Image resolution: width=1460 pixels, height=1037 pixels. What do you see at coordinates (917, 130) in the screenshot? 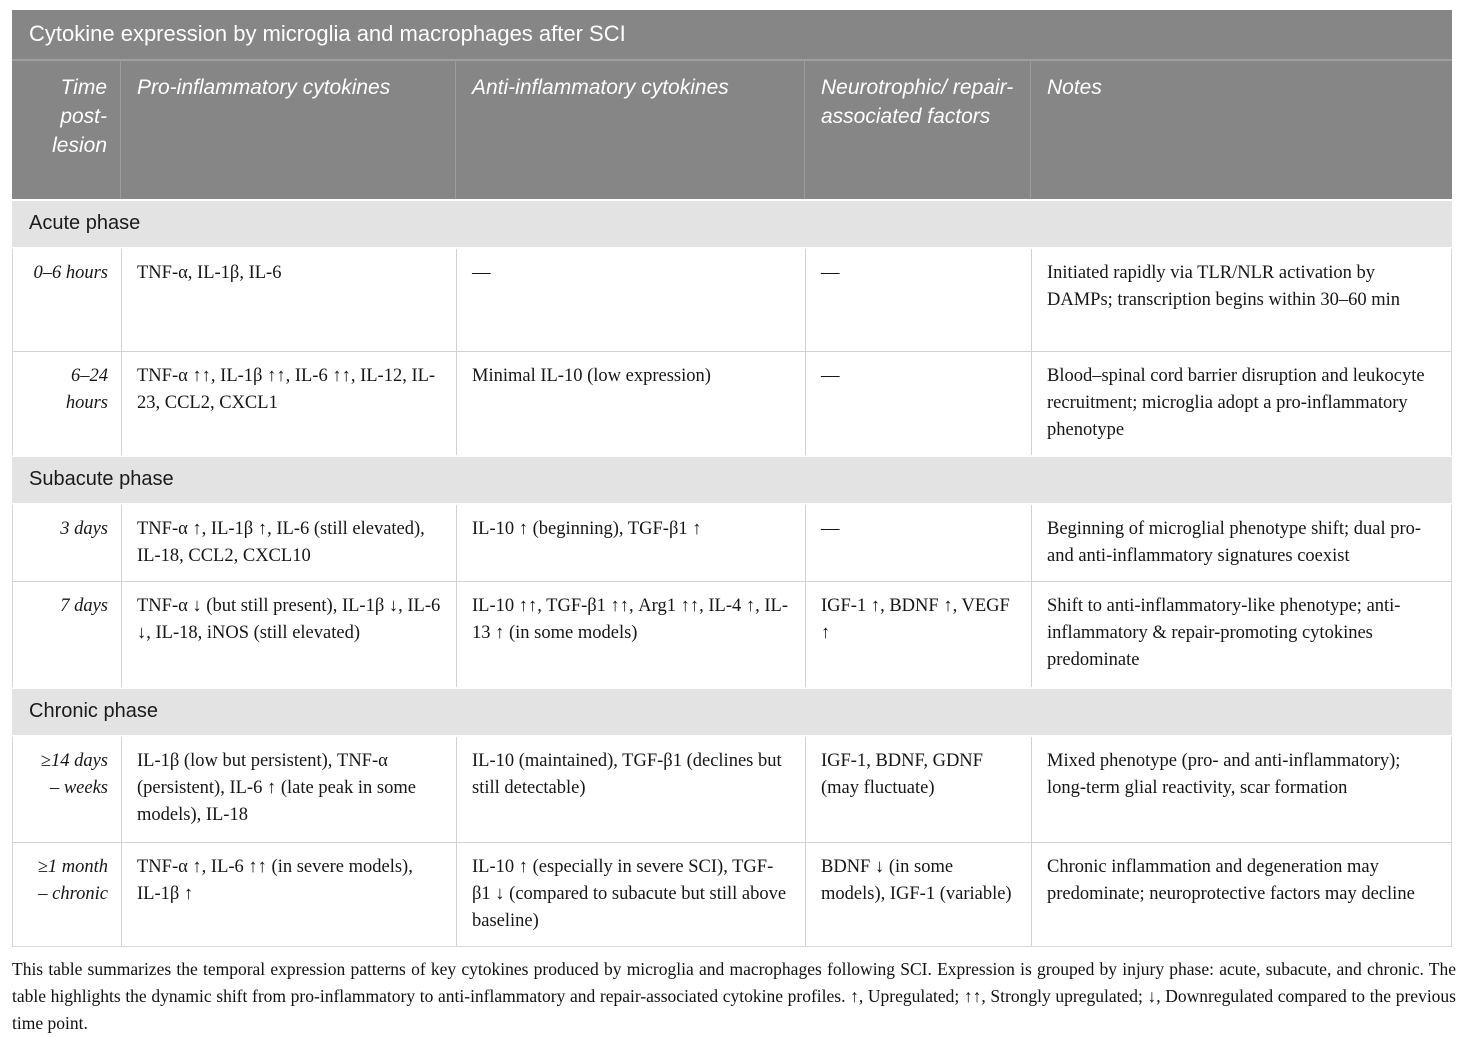
I see `column-header-neurotrophic: Neurotrophic/ repair-associated factors` at bounding box center [917, 130].